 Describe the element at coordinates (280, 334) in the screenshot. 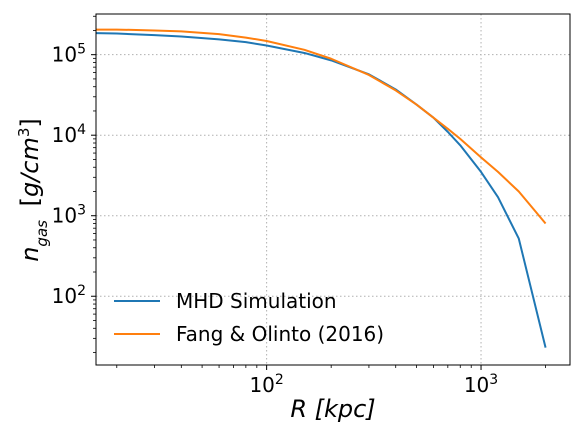

I see `legend-label-2: Fang & Olinto (2016)` at that location.